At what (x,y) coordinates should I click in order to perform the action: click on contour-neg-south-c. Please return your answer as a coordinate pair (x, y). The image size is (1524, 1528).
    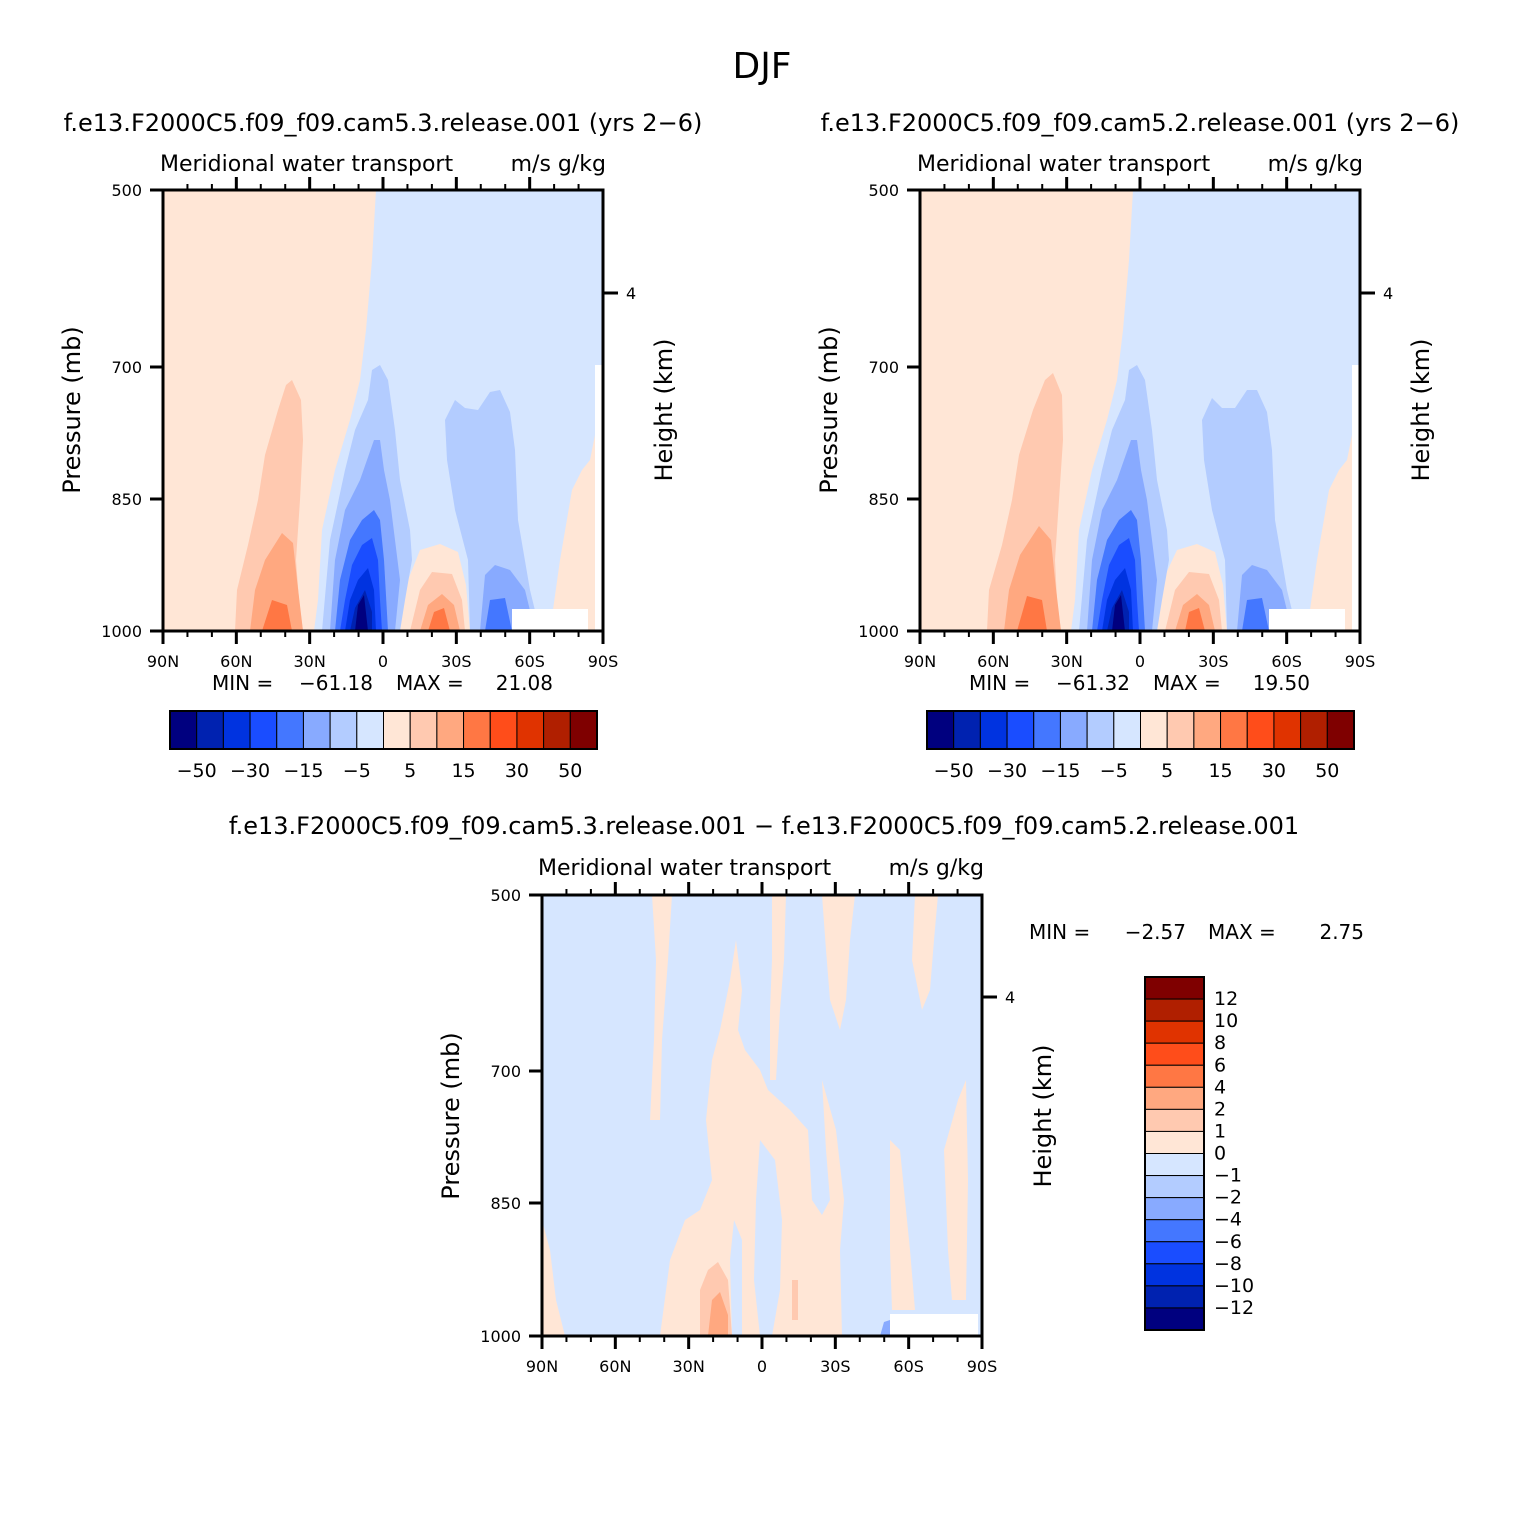
    Looking at the image, I should click on (1255, 614).